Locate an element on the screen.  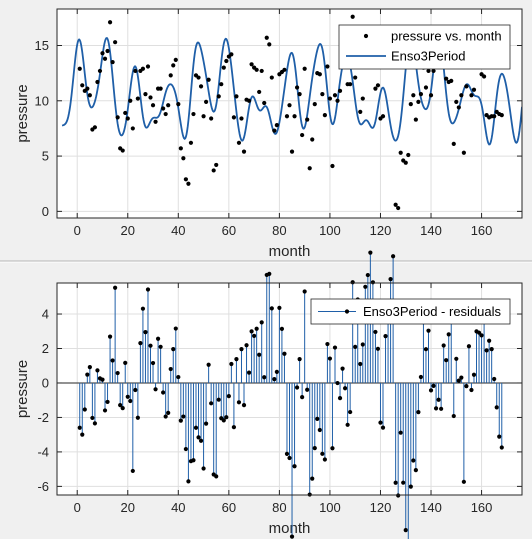
top-xtick-label: 160 is located at coordinates (482, 230).